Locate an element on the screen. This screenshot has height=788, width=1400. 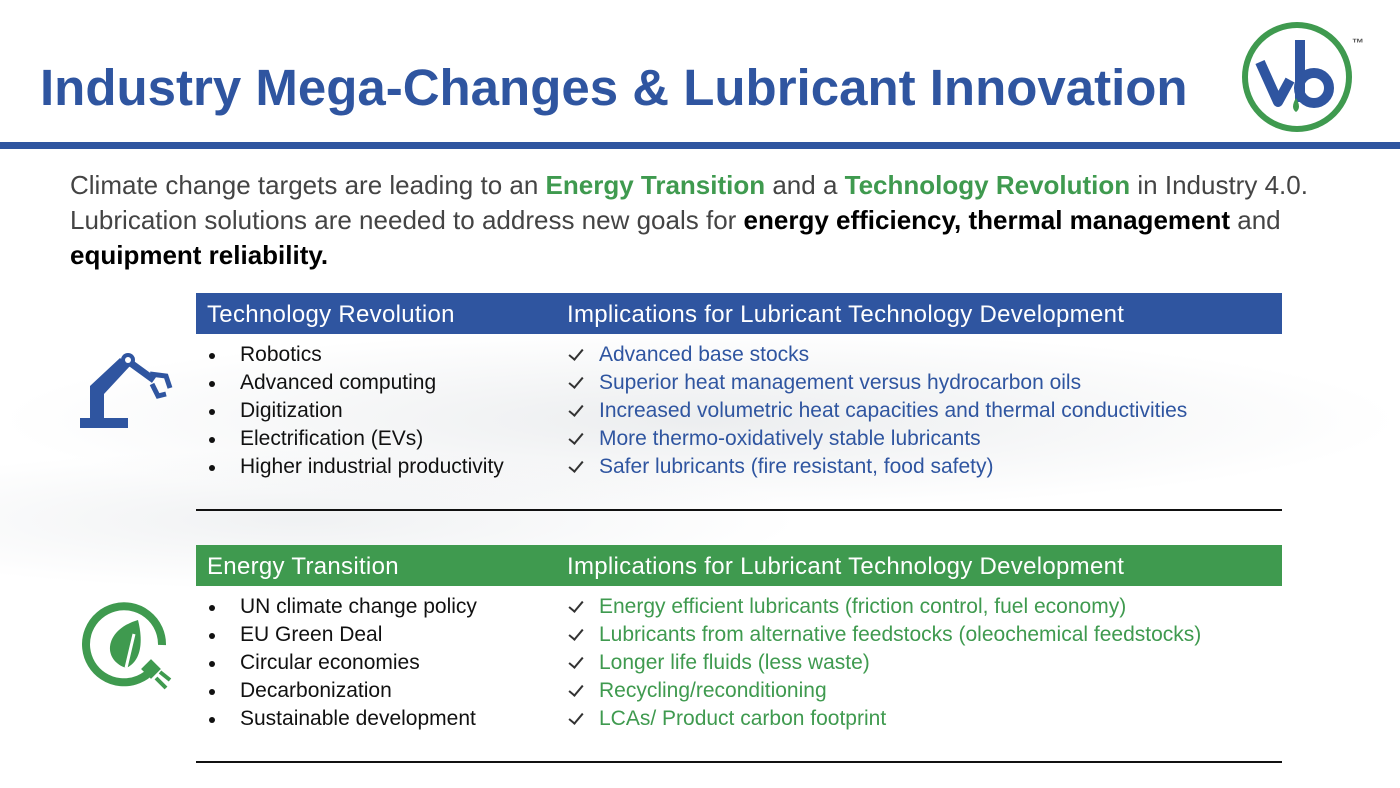
list-item: LCAs/ Product carbon footprint is located at coordinates (900, 719).